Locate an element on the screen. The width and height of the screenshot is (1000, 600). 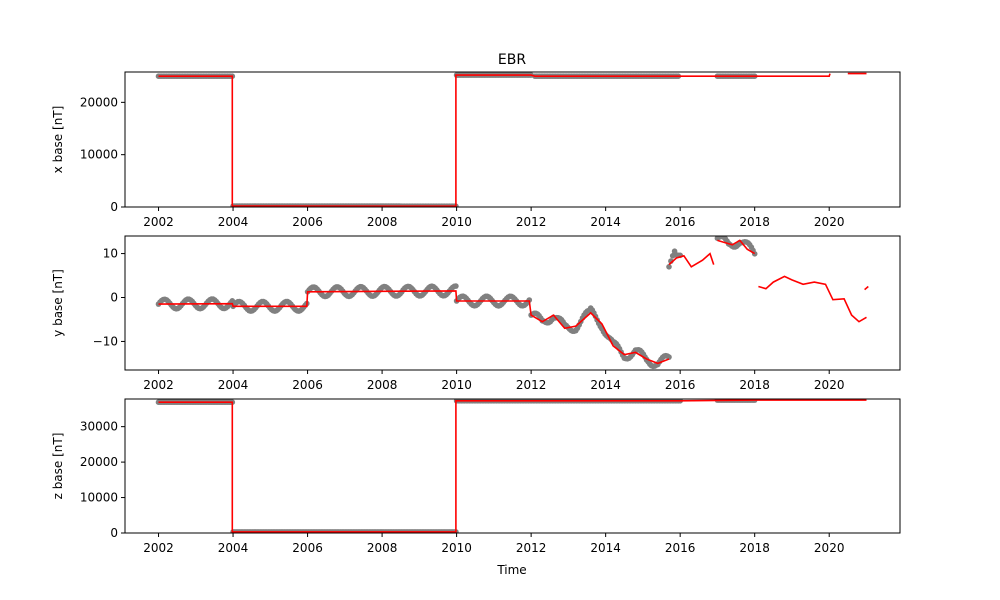
y-axis-label: y base [nT] is located at coordinates (58, 303).